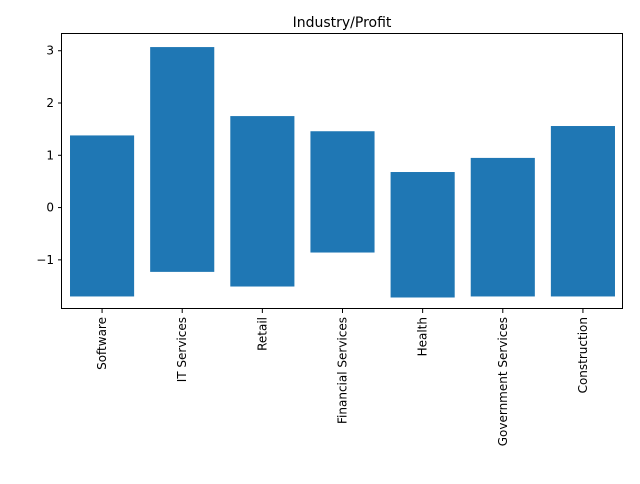  Describe the element at coordinates (582, 211) in the screenshot. I see `bar-construction` at that location.